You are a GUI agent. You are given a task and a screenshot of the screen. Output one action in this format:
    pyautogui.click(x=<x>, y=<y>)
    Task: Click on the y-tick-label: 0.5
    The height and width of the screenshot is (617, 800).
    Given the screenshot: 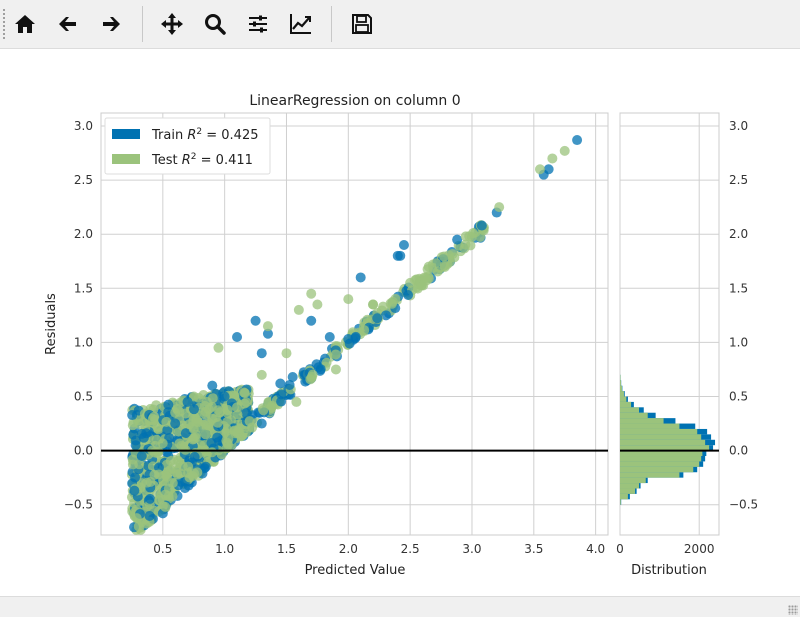 What is the action you would take?
    pyautogui.click(x=83, y=396)
    